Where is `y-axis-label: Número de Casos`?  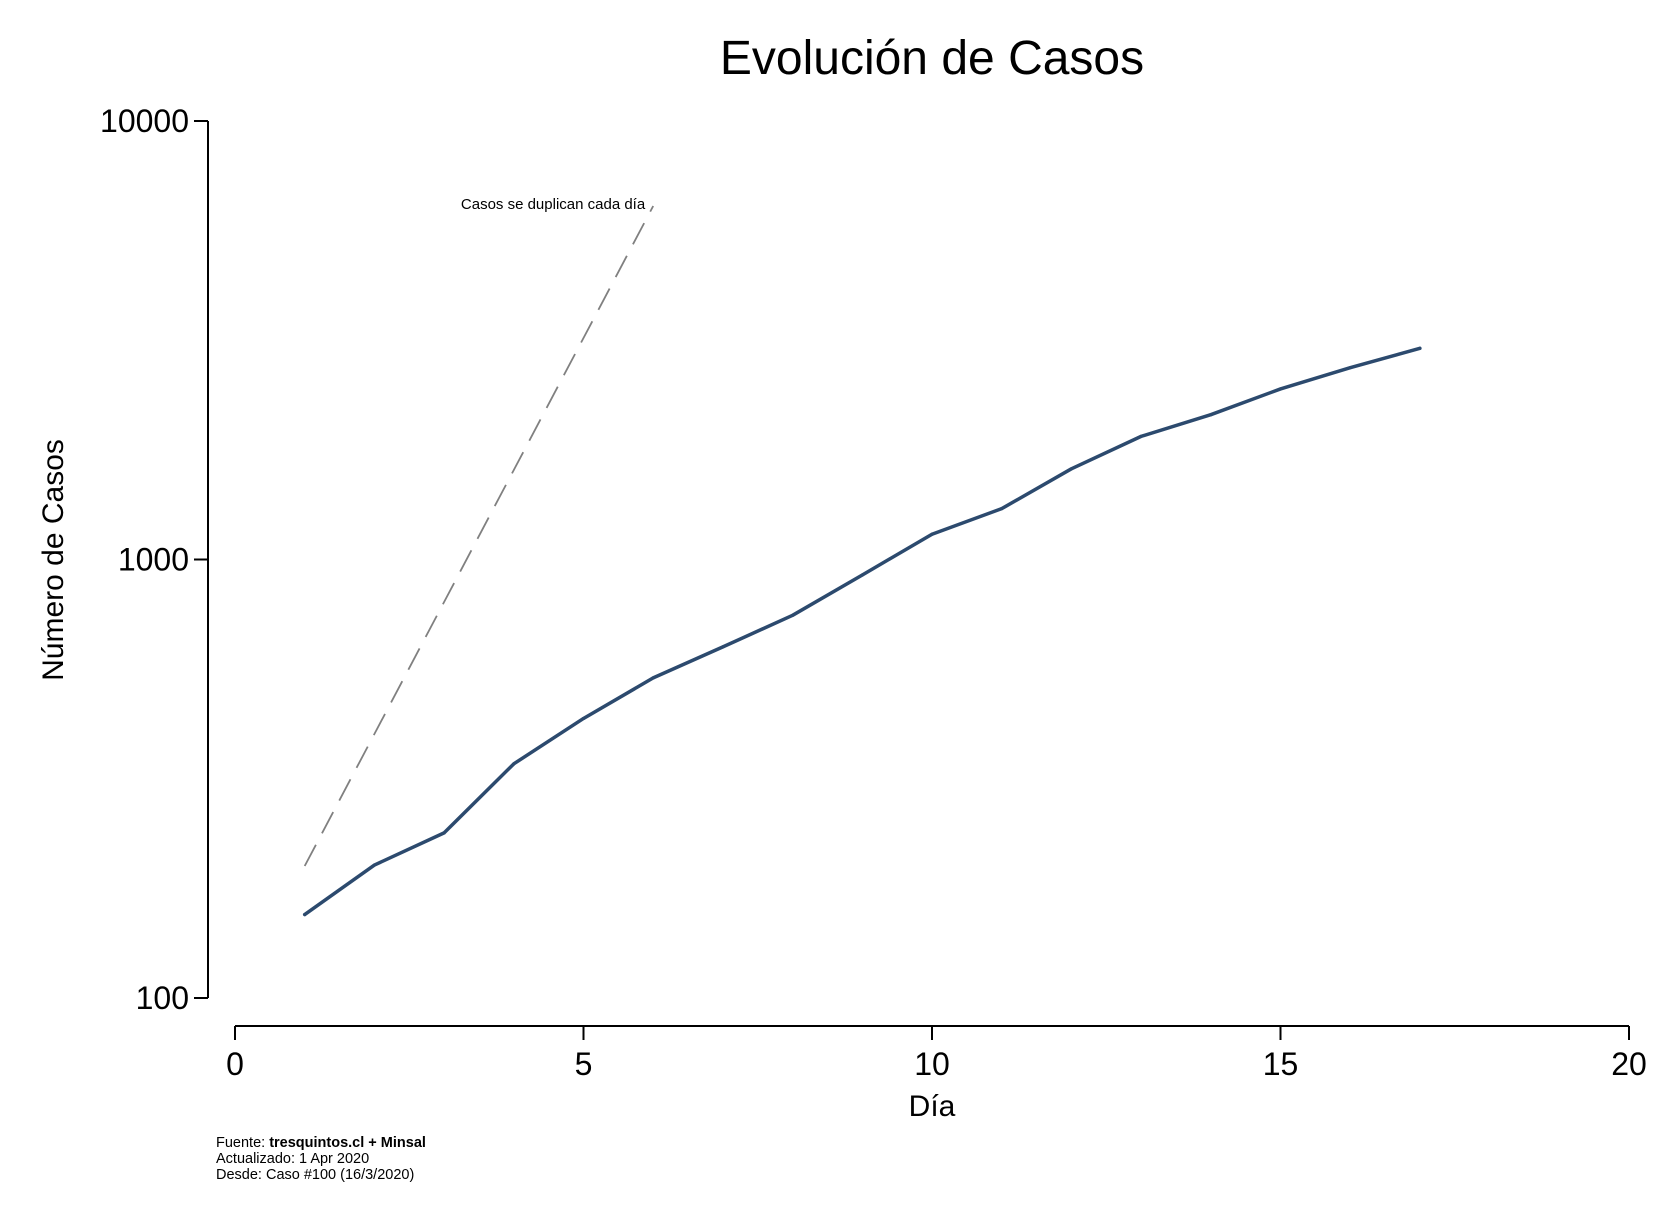 y-axis-label: Número de Casos is located at coordinates (53, 560).